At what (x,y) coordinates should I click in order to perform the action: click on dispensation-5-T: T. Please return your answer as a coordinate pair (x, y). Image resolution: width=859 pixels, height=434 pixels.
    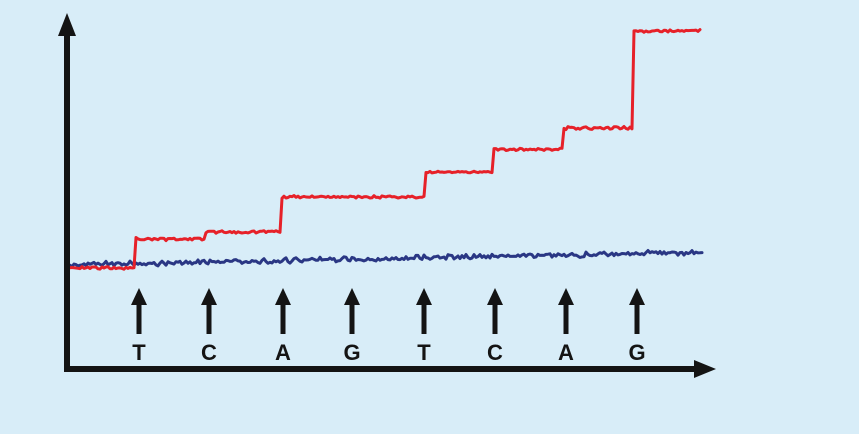
    Looking at the image, I should click on (424, 326).